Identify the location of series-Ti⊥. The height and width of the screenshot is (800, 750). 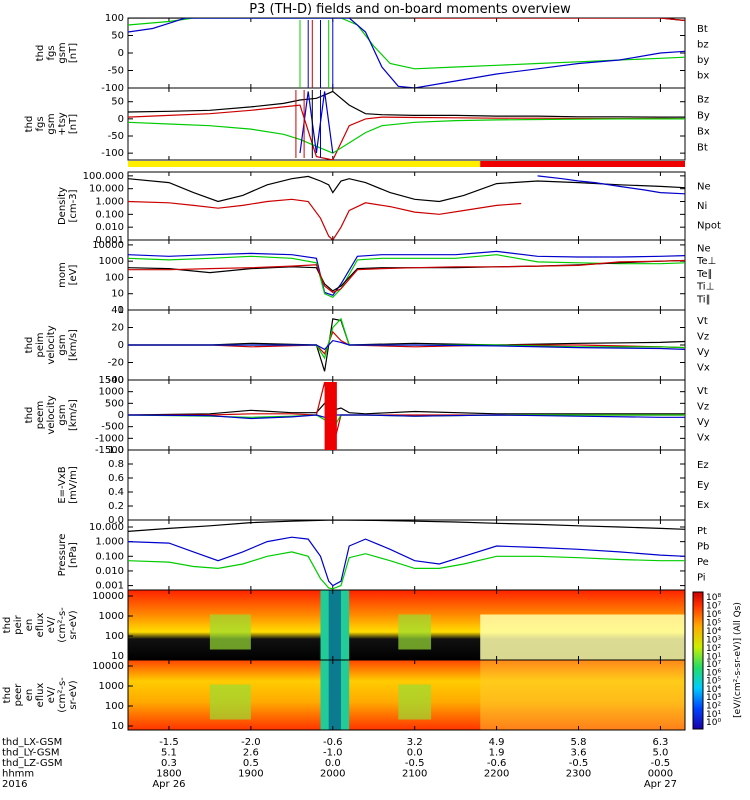
(406, 273).